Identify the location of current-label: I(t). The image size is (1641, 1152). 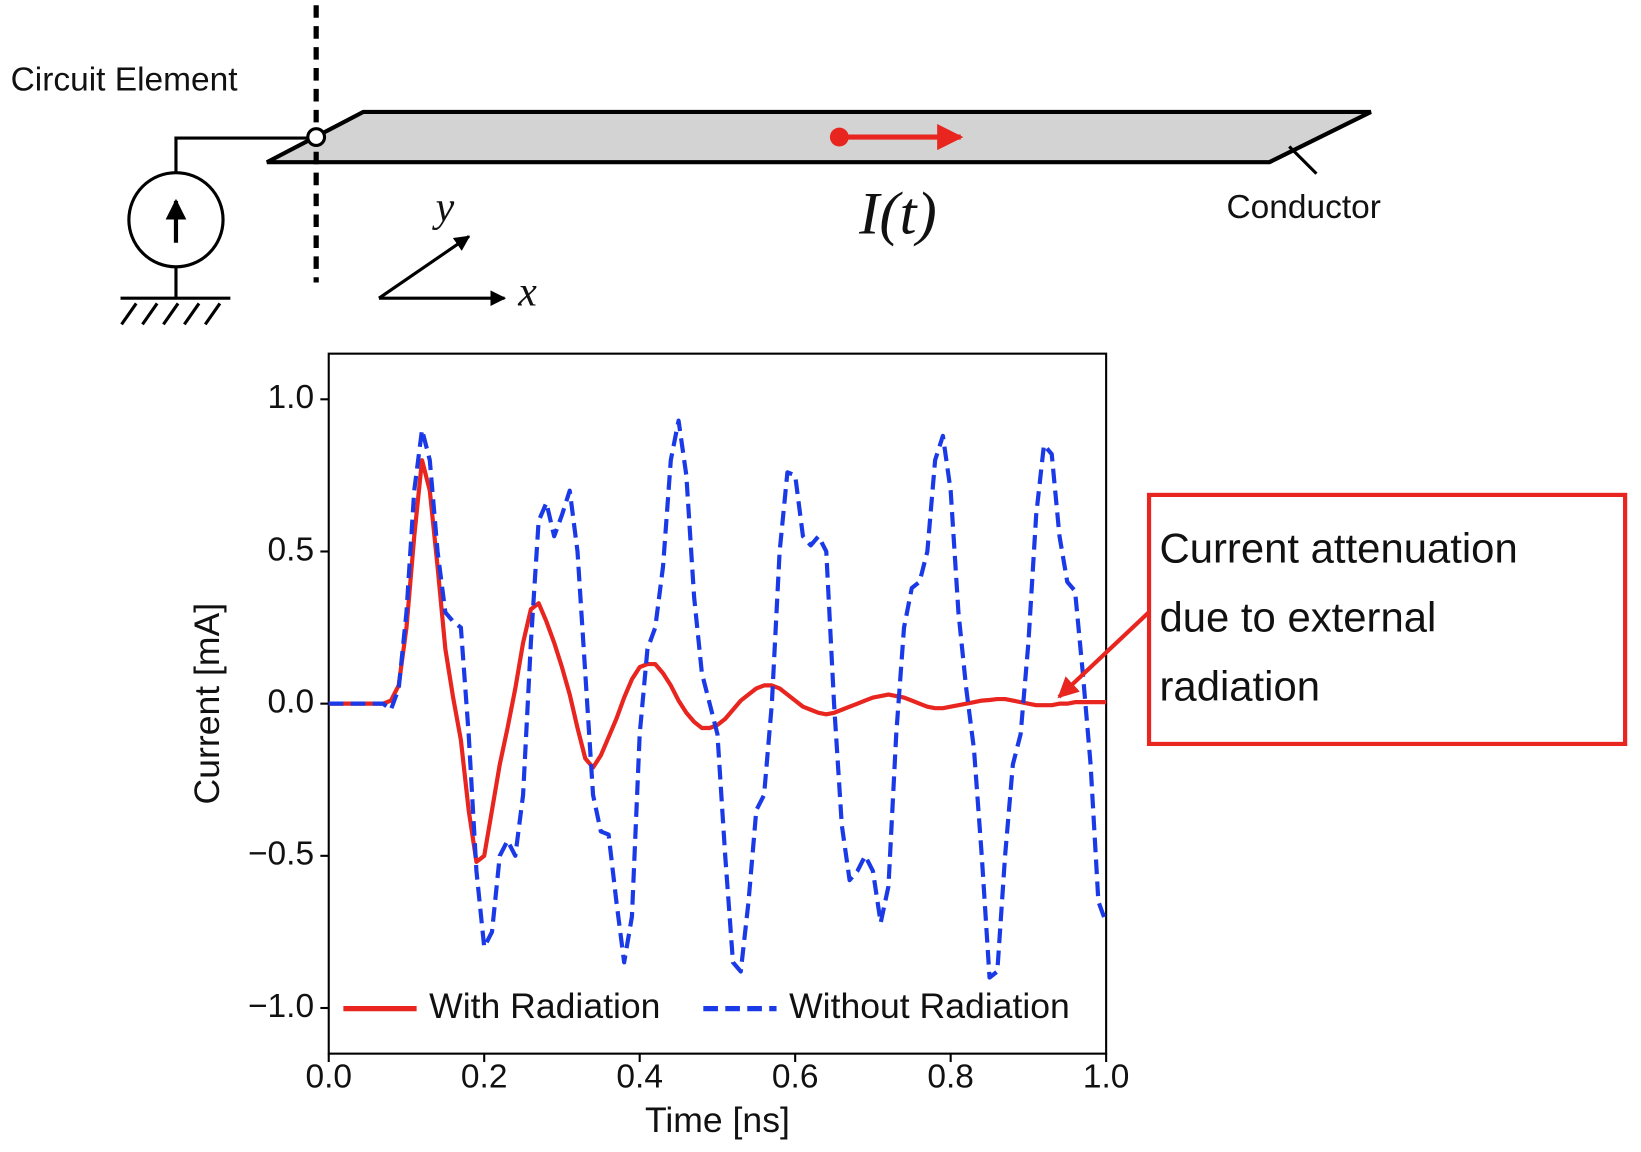
(897, 214).